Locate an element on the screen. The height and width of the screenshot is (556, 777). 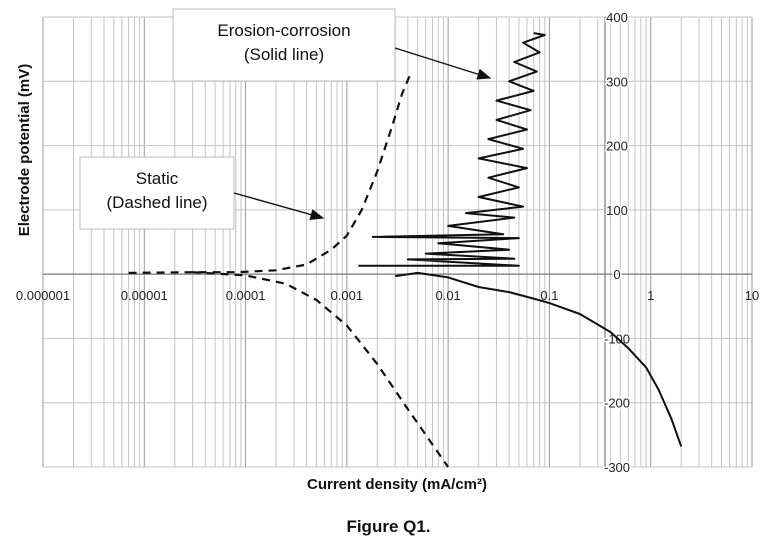
annotation-text: (Solid line) is located at coordinates (284, 54).